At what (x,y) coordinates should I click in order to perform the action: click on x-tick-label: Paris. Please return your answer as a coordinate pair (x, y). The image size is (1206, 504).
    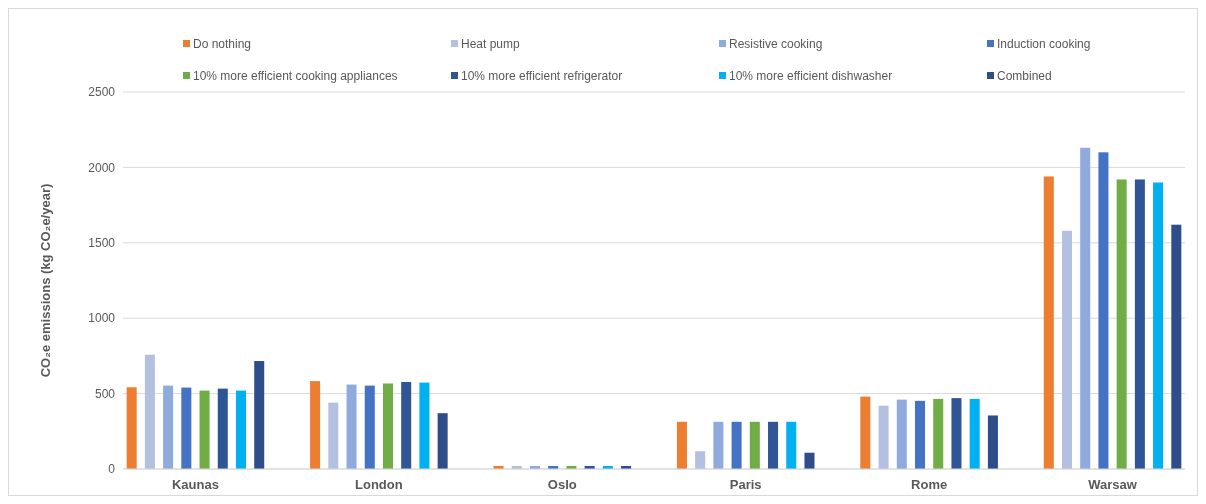
    Looking at the image, I should click on (745, 484).